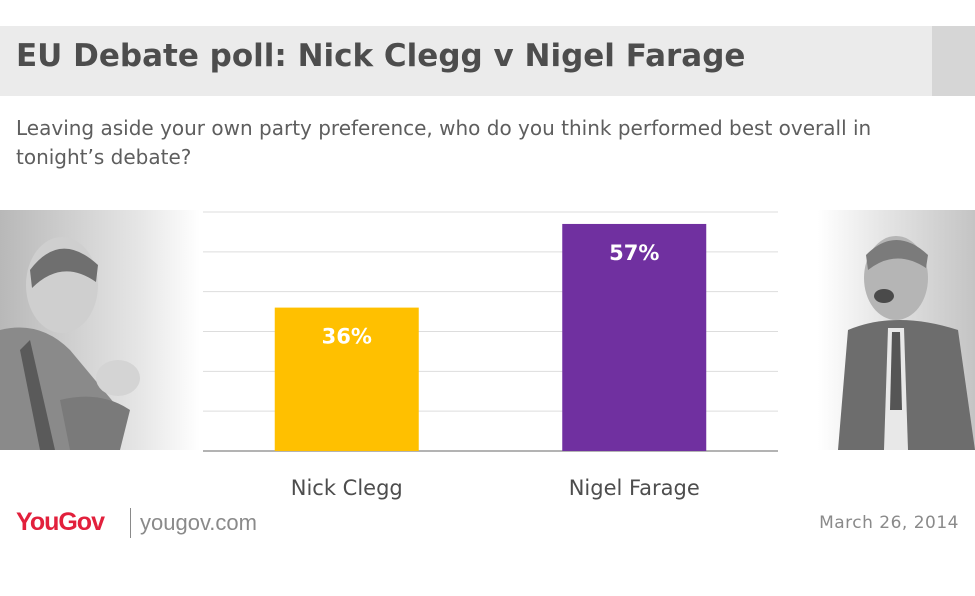 Image resolution: width=975 pixels, height=596 pixels. I want to click on title-bar, so click(466, 61).